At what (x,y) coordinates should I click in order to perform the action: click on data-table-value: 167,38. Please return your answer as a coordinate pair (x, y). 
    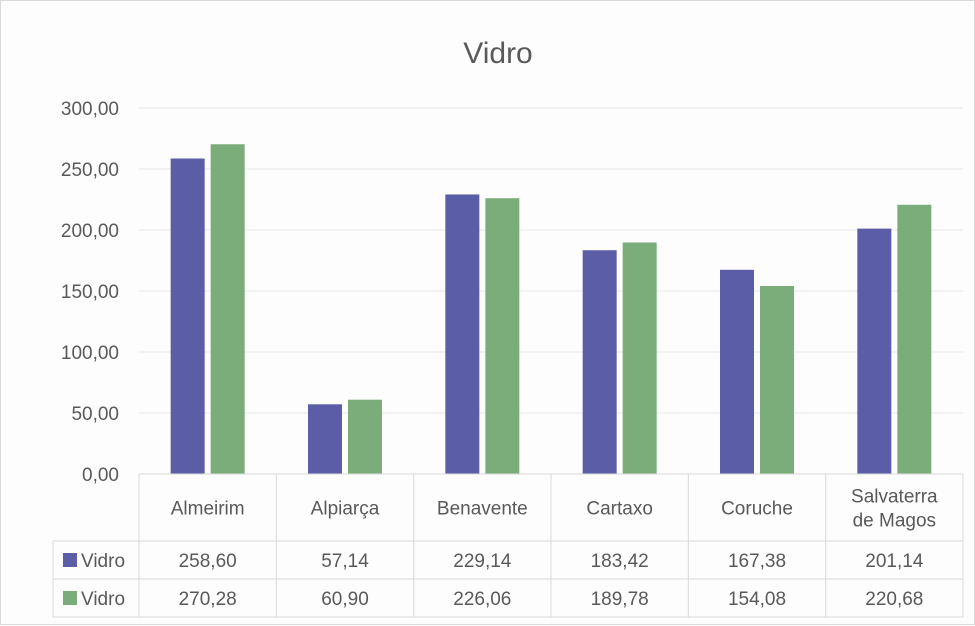
    Looking at the image, I should click on (757, 561).